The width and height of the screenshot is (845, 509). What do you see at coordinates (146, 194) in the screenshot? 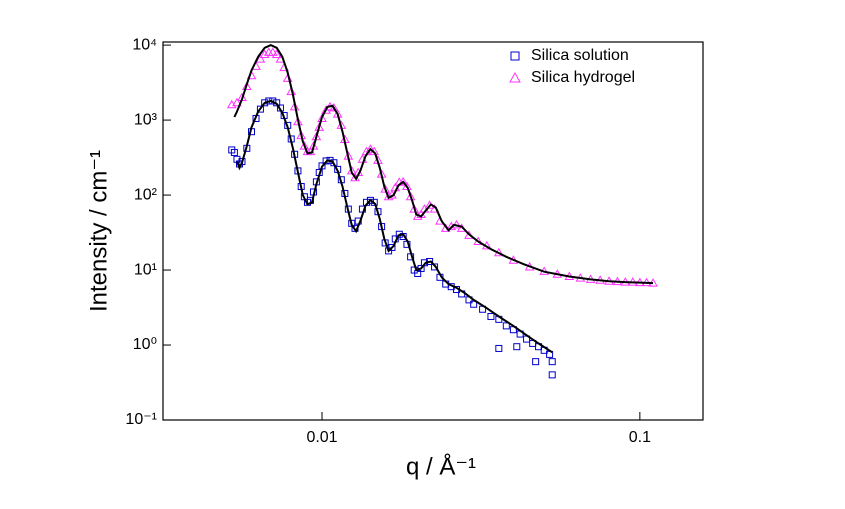
I see `y-tick-label: 10²` at bounding box center [146, 194].